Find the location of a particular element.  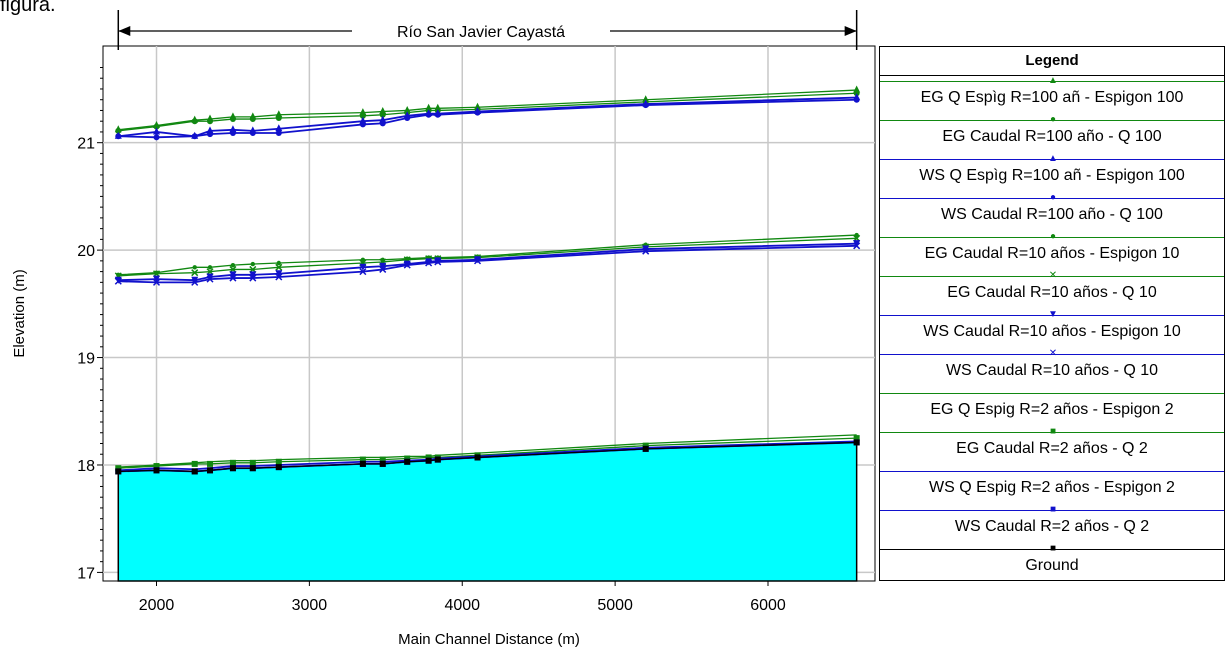

x-tick-label: 6000 is located at coordinates (768, 605).